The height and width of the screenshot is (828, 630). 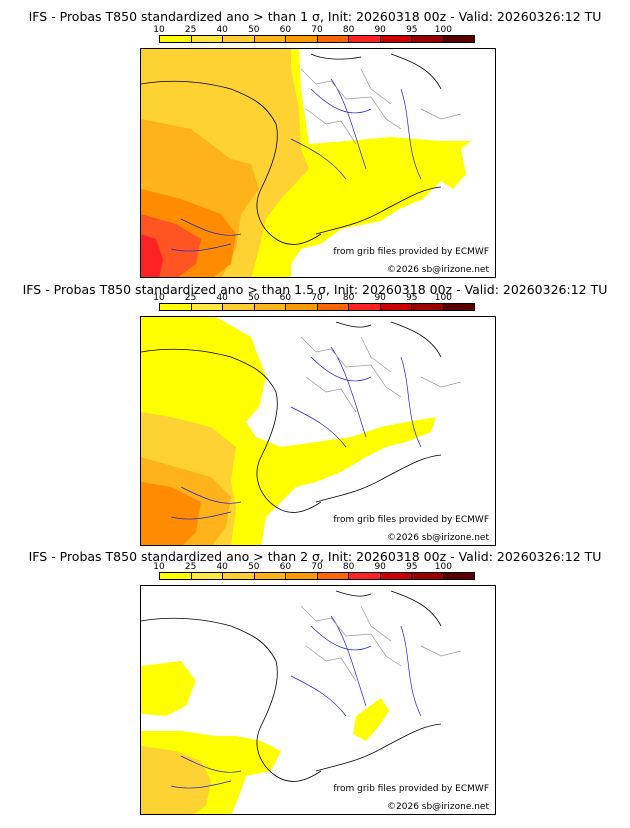 I want to click on prob-area-dark-orange, so click(x=171, y=513).